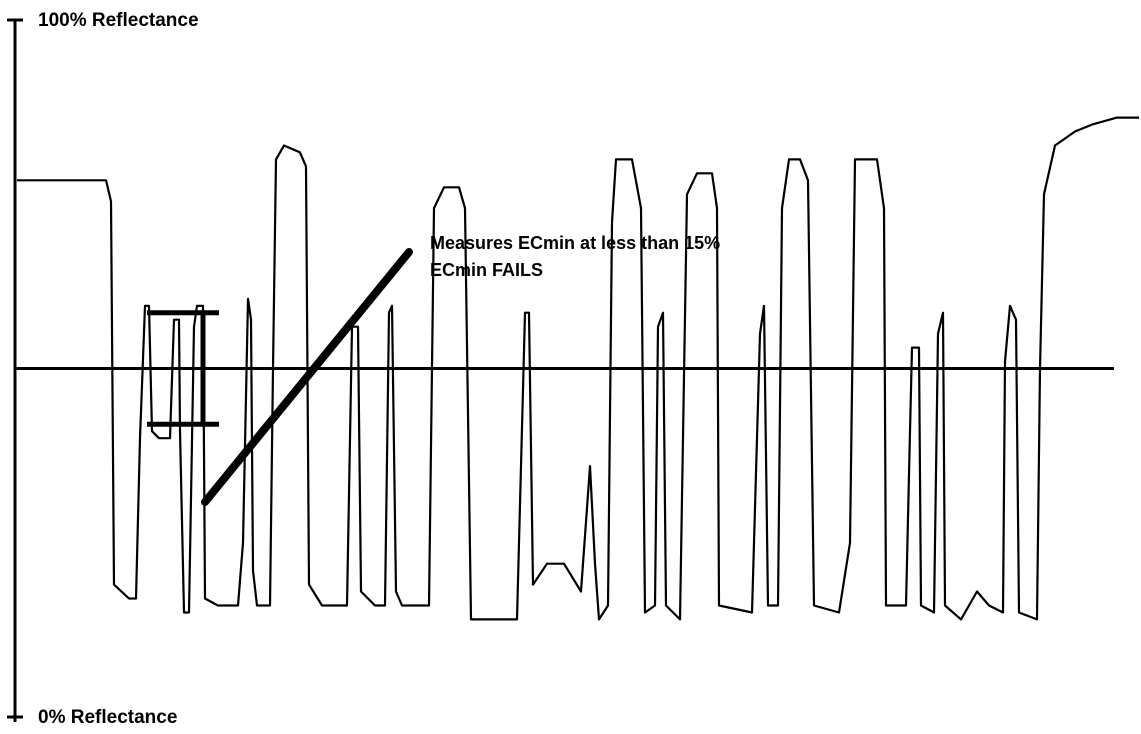  What do you see at coordinates (107, 717) in the screenshot?
I see `bottom-axis-label: 0% Reflectance` at bounding box center [107, 717].